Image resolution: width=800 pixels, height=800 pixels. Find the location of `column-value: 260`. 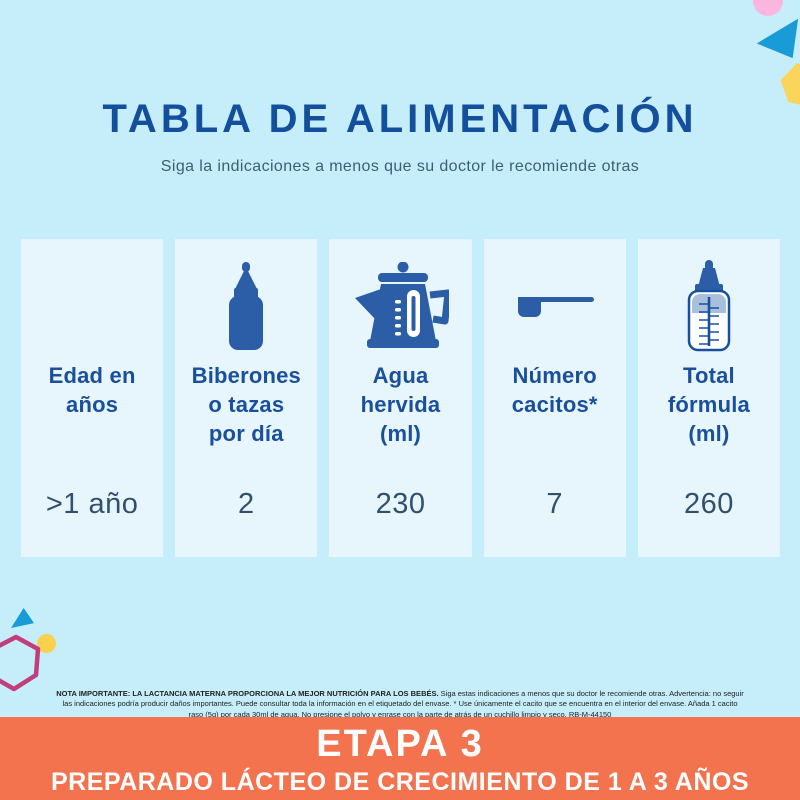

column-value: 260 is located at coordinates (708, 504).